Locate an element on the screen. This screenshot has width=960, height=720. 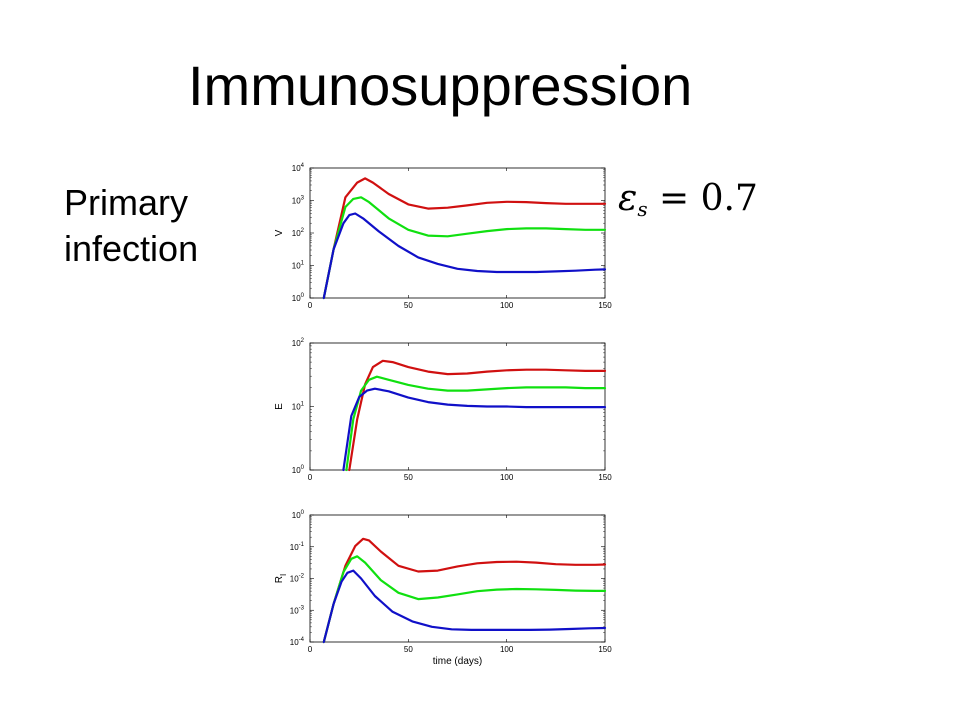
y-tick-label: 10³ is located at coordinates (298, 201).